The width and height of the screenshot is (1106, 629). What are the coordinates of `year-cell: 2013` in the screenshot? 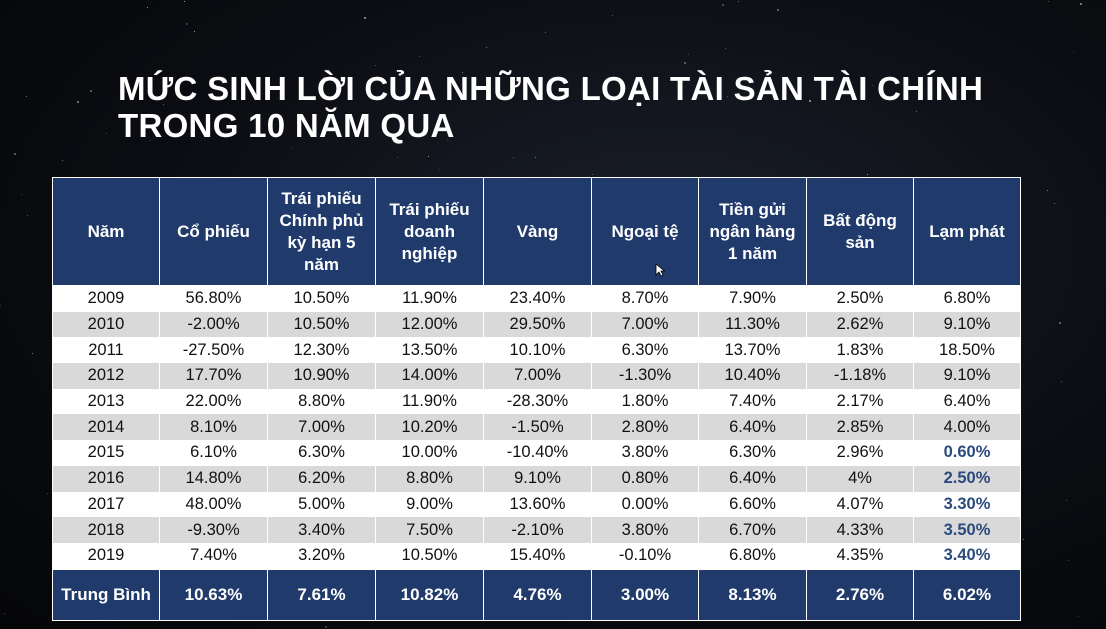 It's located at (106, 401).